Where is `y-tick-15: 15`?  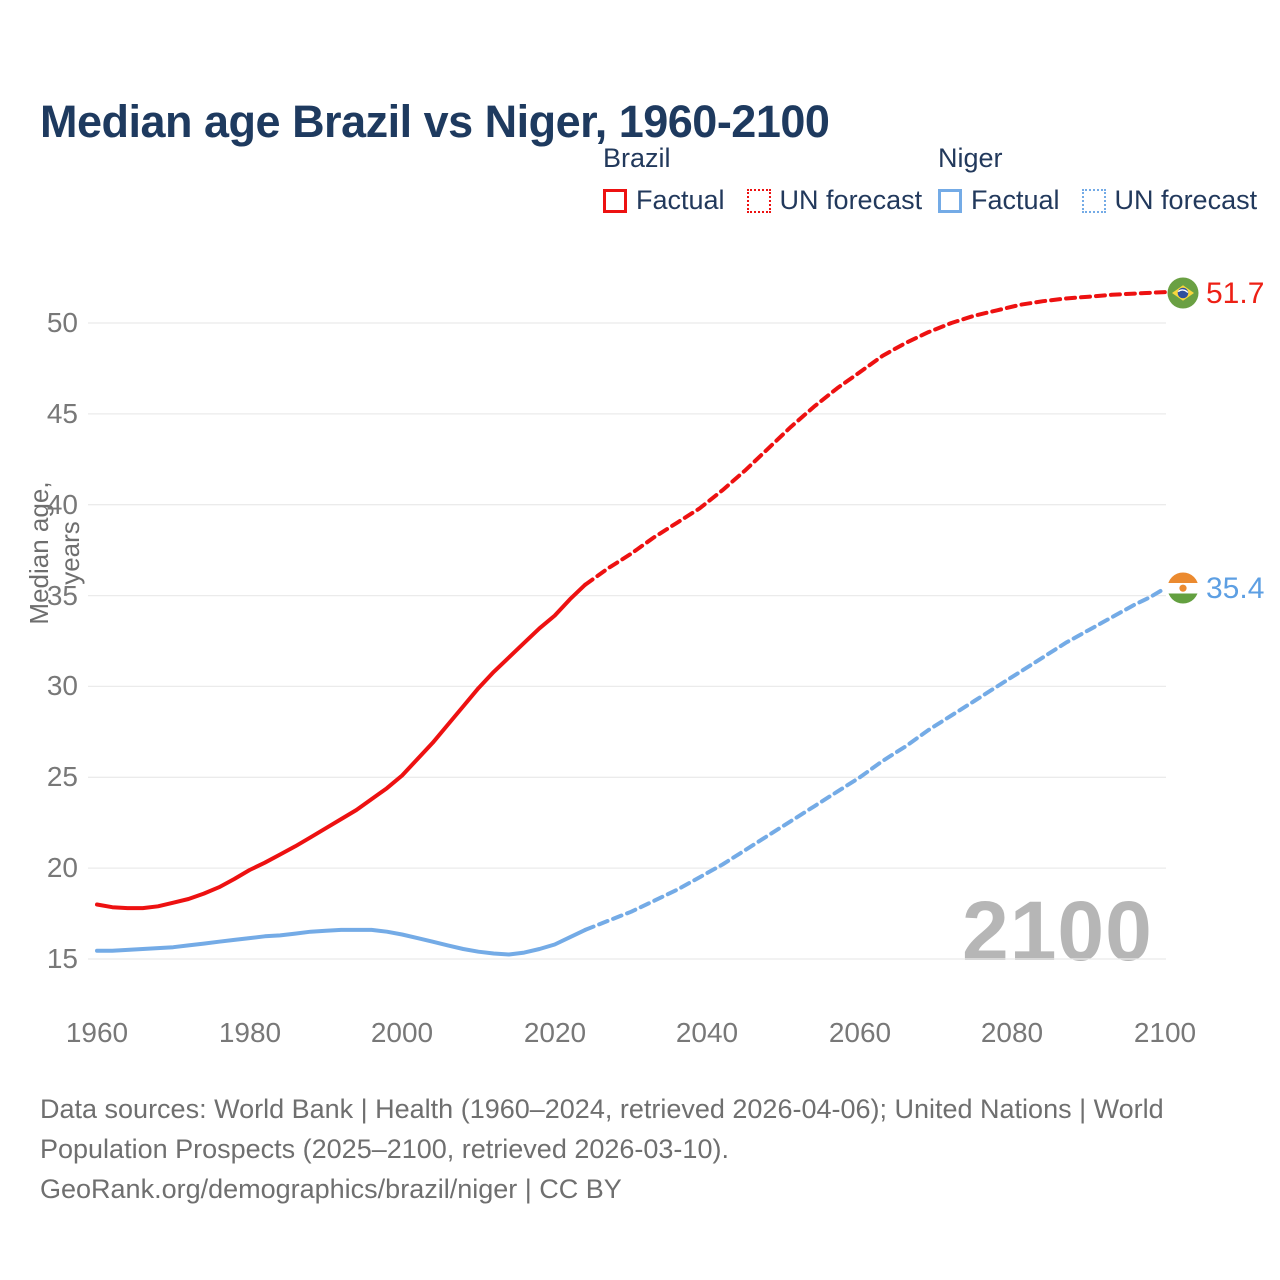
y-tick-15: 15 is located at coordinates (62, 958).